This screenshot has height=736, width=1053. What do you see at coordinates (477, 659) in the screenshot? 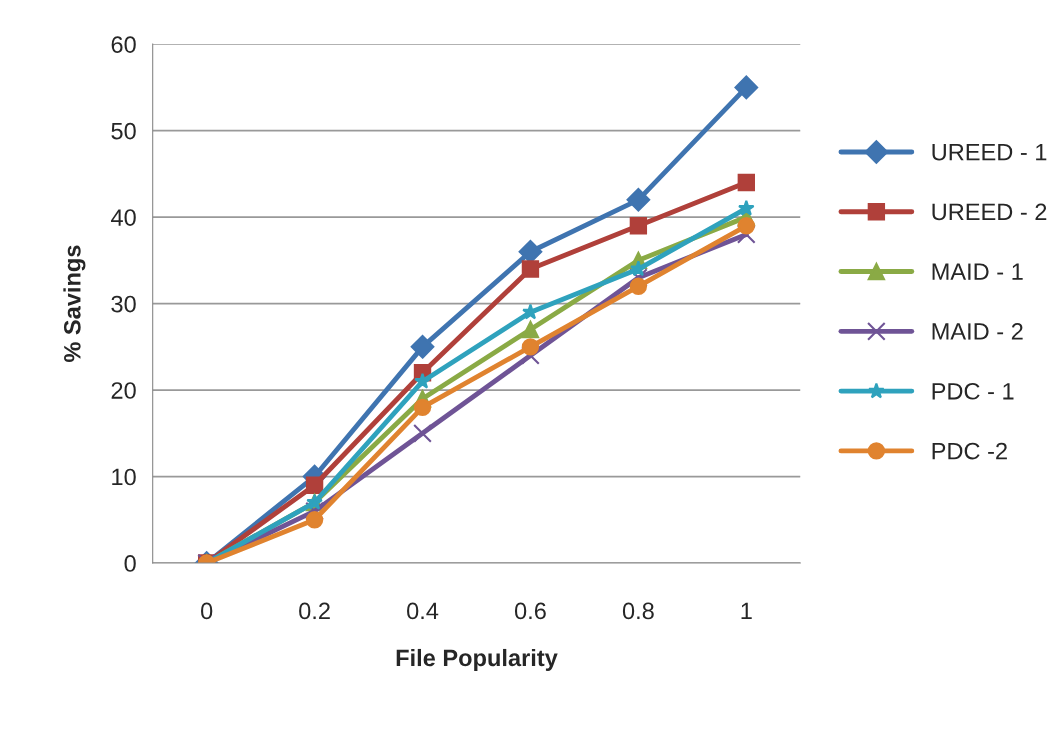
I see `x-axis-title: File Popularity` at bounding box center [477, 659].